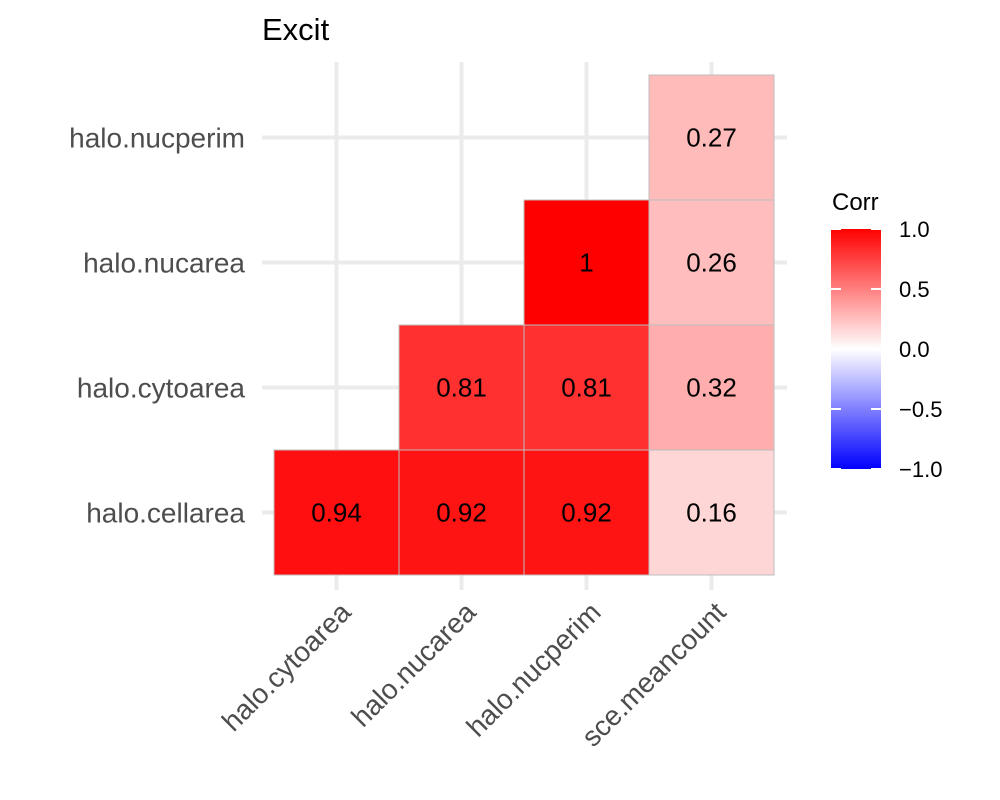 This screenshot has height=800, width=1000. I want to click on x-tick-label: halo.nucarea, so click(413, 664).